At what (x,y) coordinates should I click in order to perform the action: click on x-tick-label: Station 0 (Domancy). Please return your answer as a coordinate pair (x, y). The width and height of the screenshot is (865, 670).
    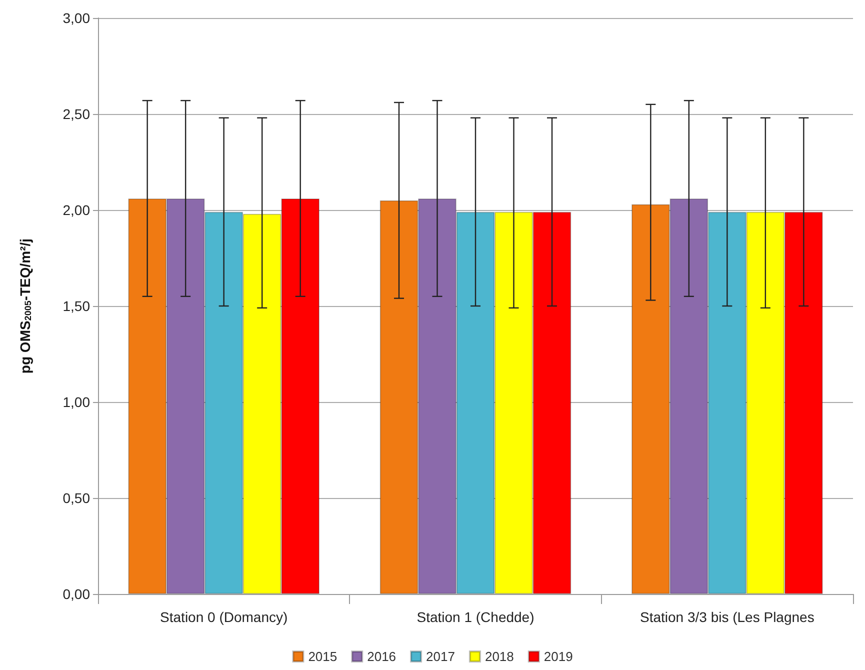
    Looking at the image, I should click on (224, 617).